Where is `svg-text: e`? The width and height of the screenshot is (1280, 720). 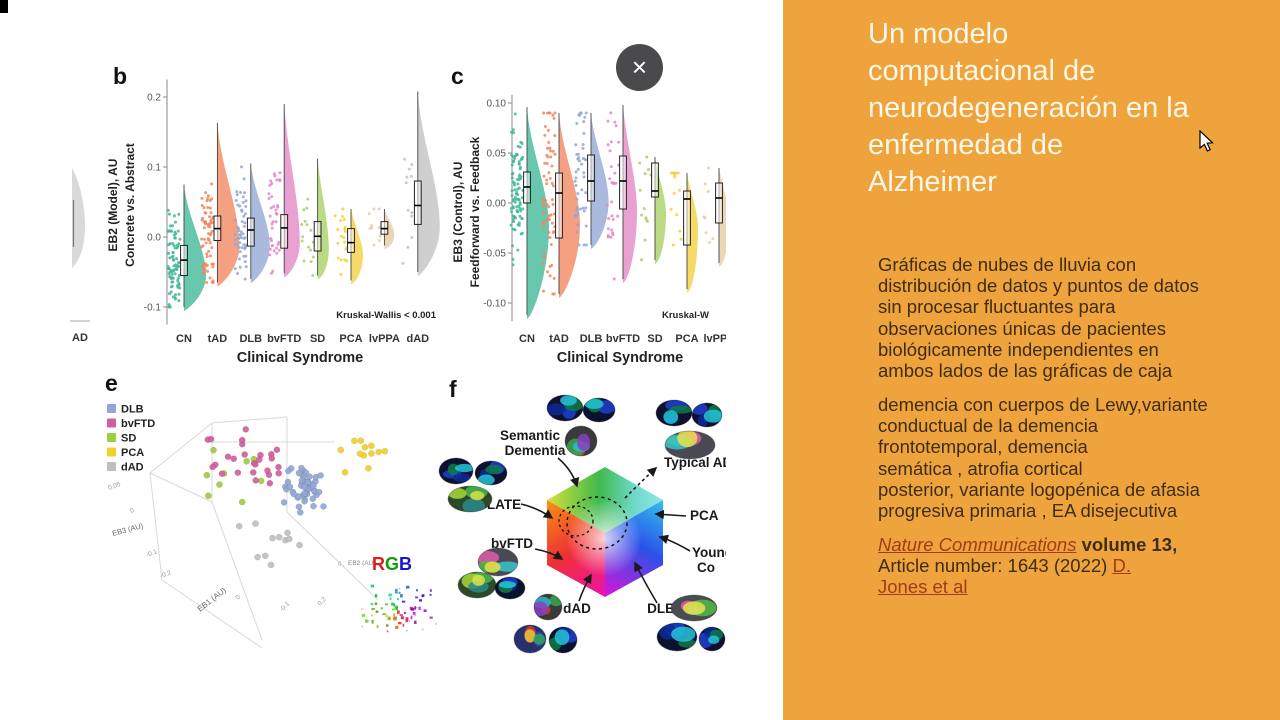
svg-text: e is located at coordinates (111, 383).